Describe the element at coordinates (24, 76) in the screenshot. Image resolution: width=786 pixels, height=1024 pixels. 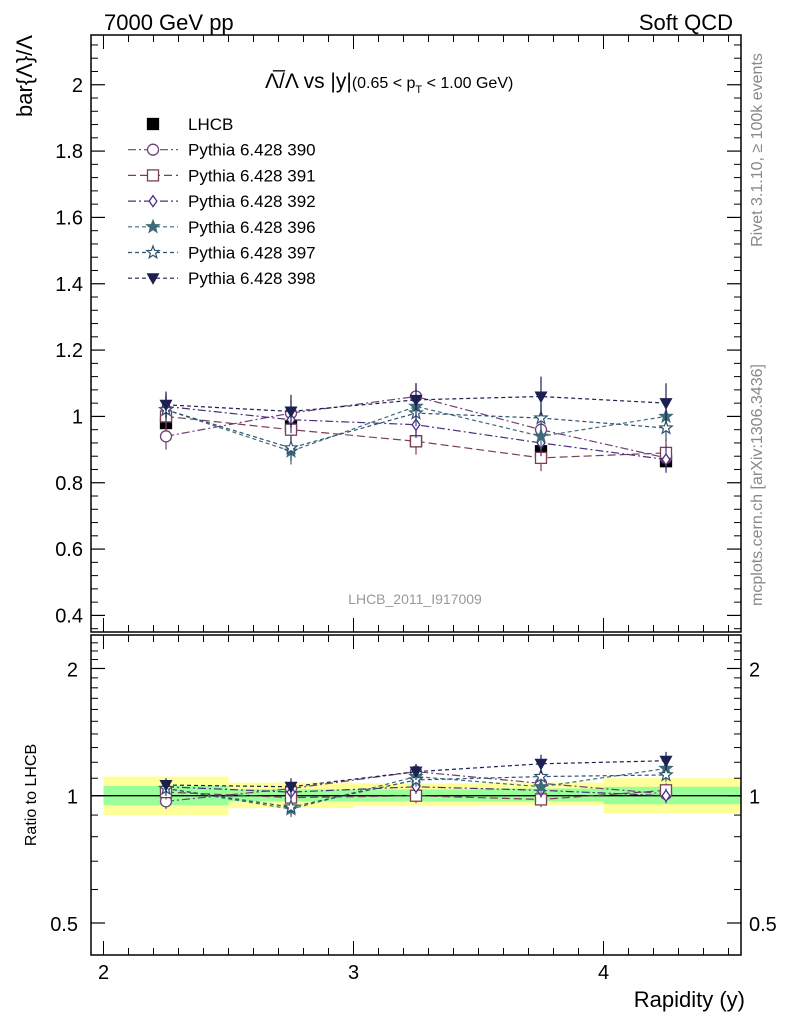
I see `main-ylabel: bar{Λ}/Λ` at that location.